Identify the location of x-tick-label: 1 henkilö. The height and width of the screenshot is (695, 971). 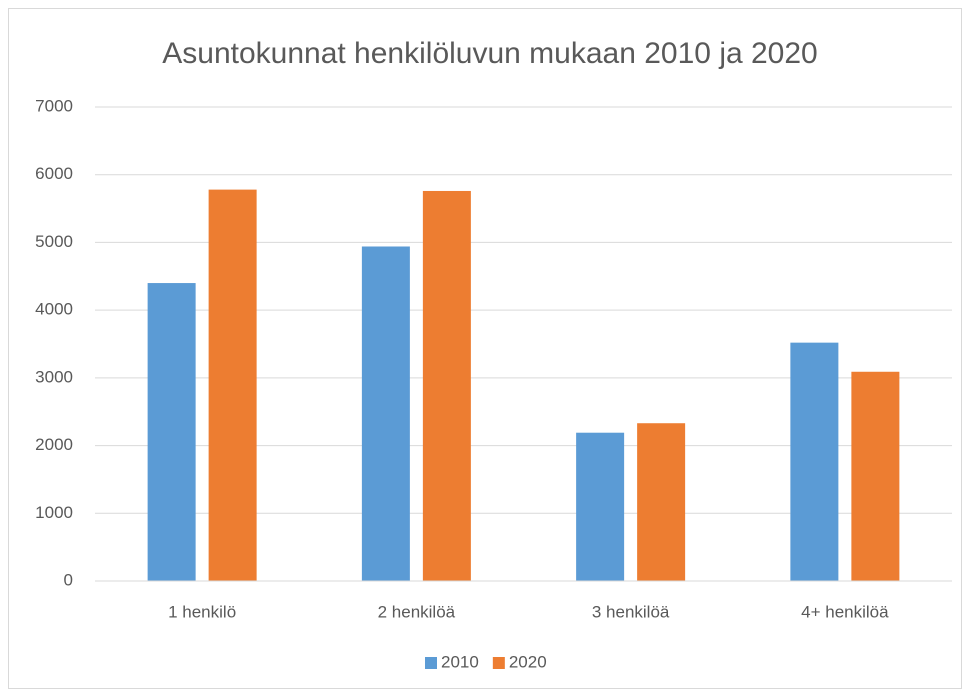
(202, 611).